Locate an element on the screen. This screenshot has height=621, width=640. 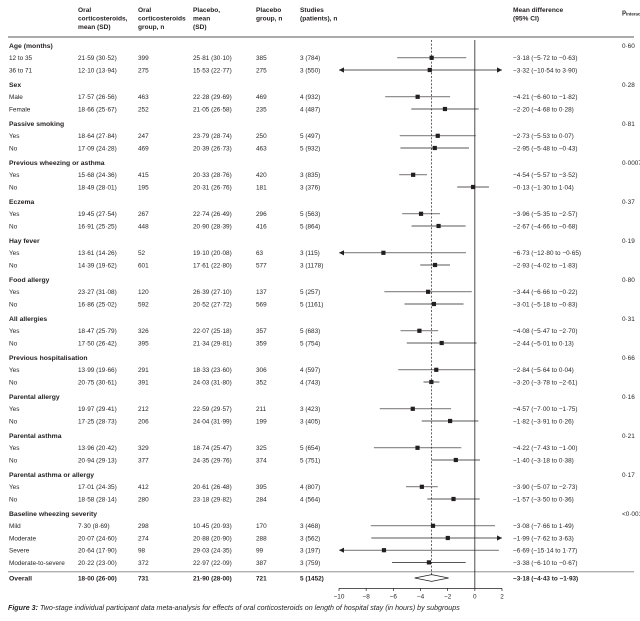
mean-difference-cell: −3·38 (−6·10 to −0·67) is located at coordinates (545, 563).